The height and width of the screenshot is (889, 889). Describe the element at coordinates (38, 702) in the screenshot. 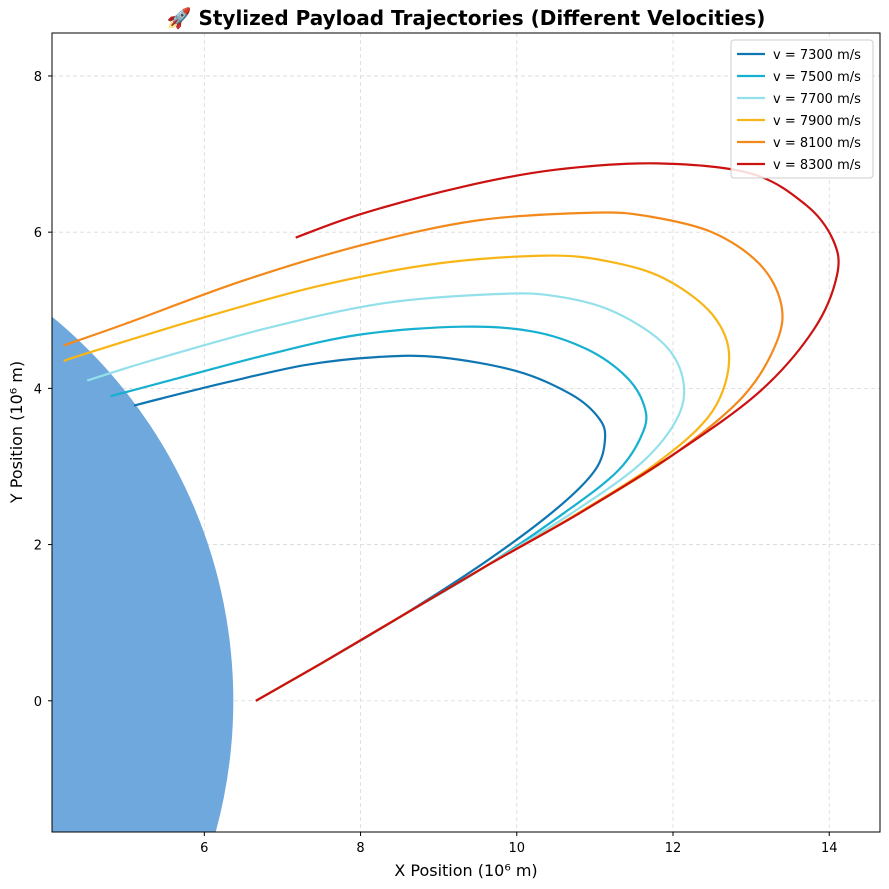

I see `y-tick-label: 0` at that location.